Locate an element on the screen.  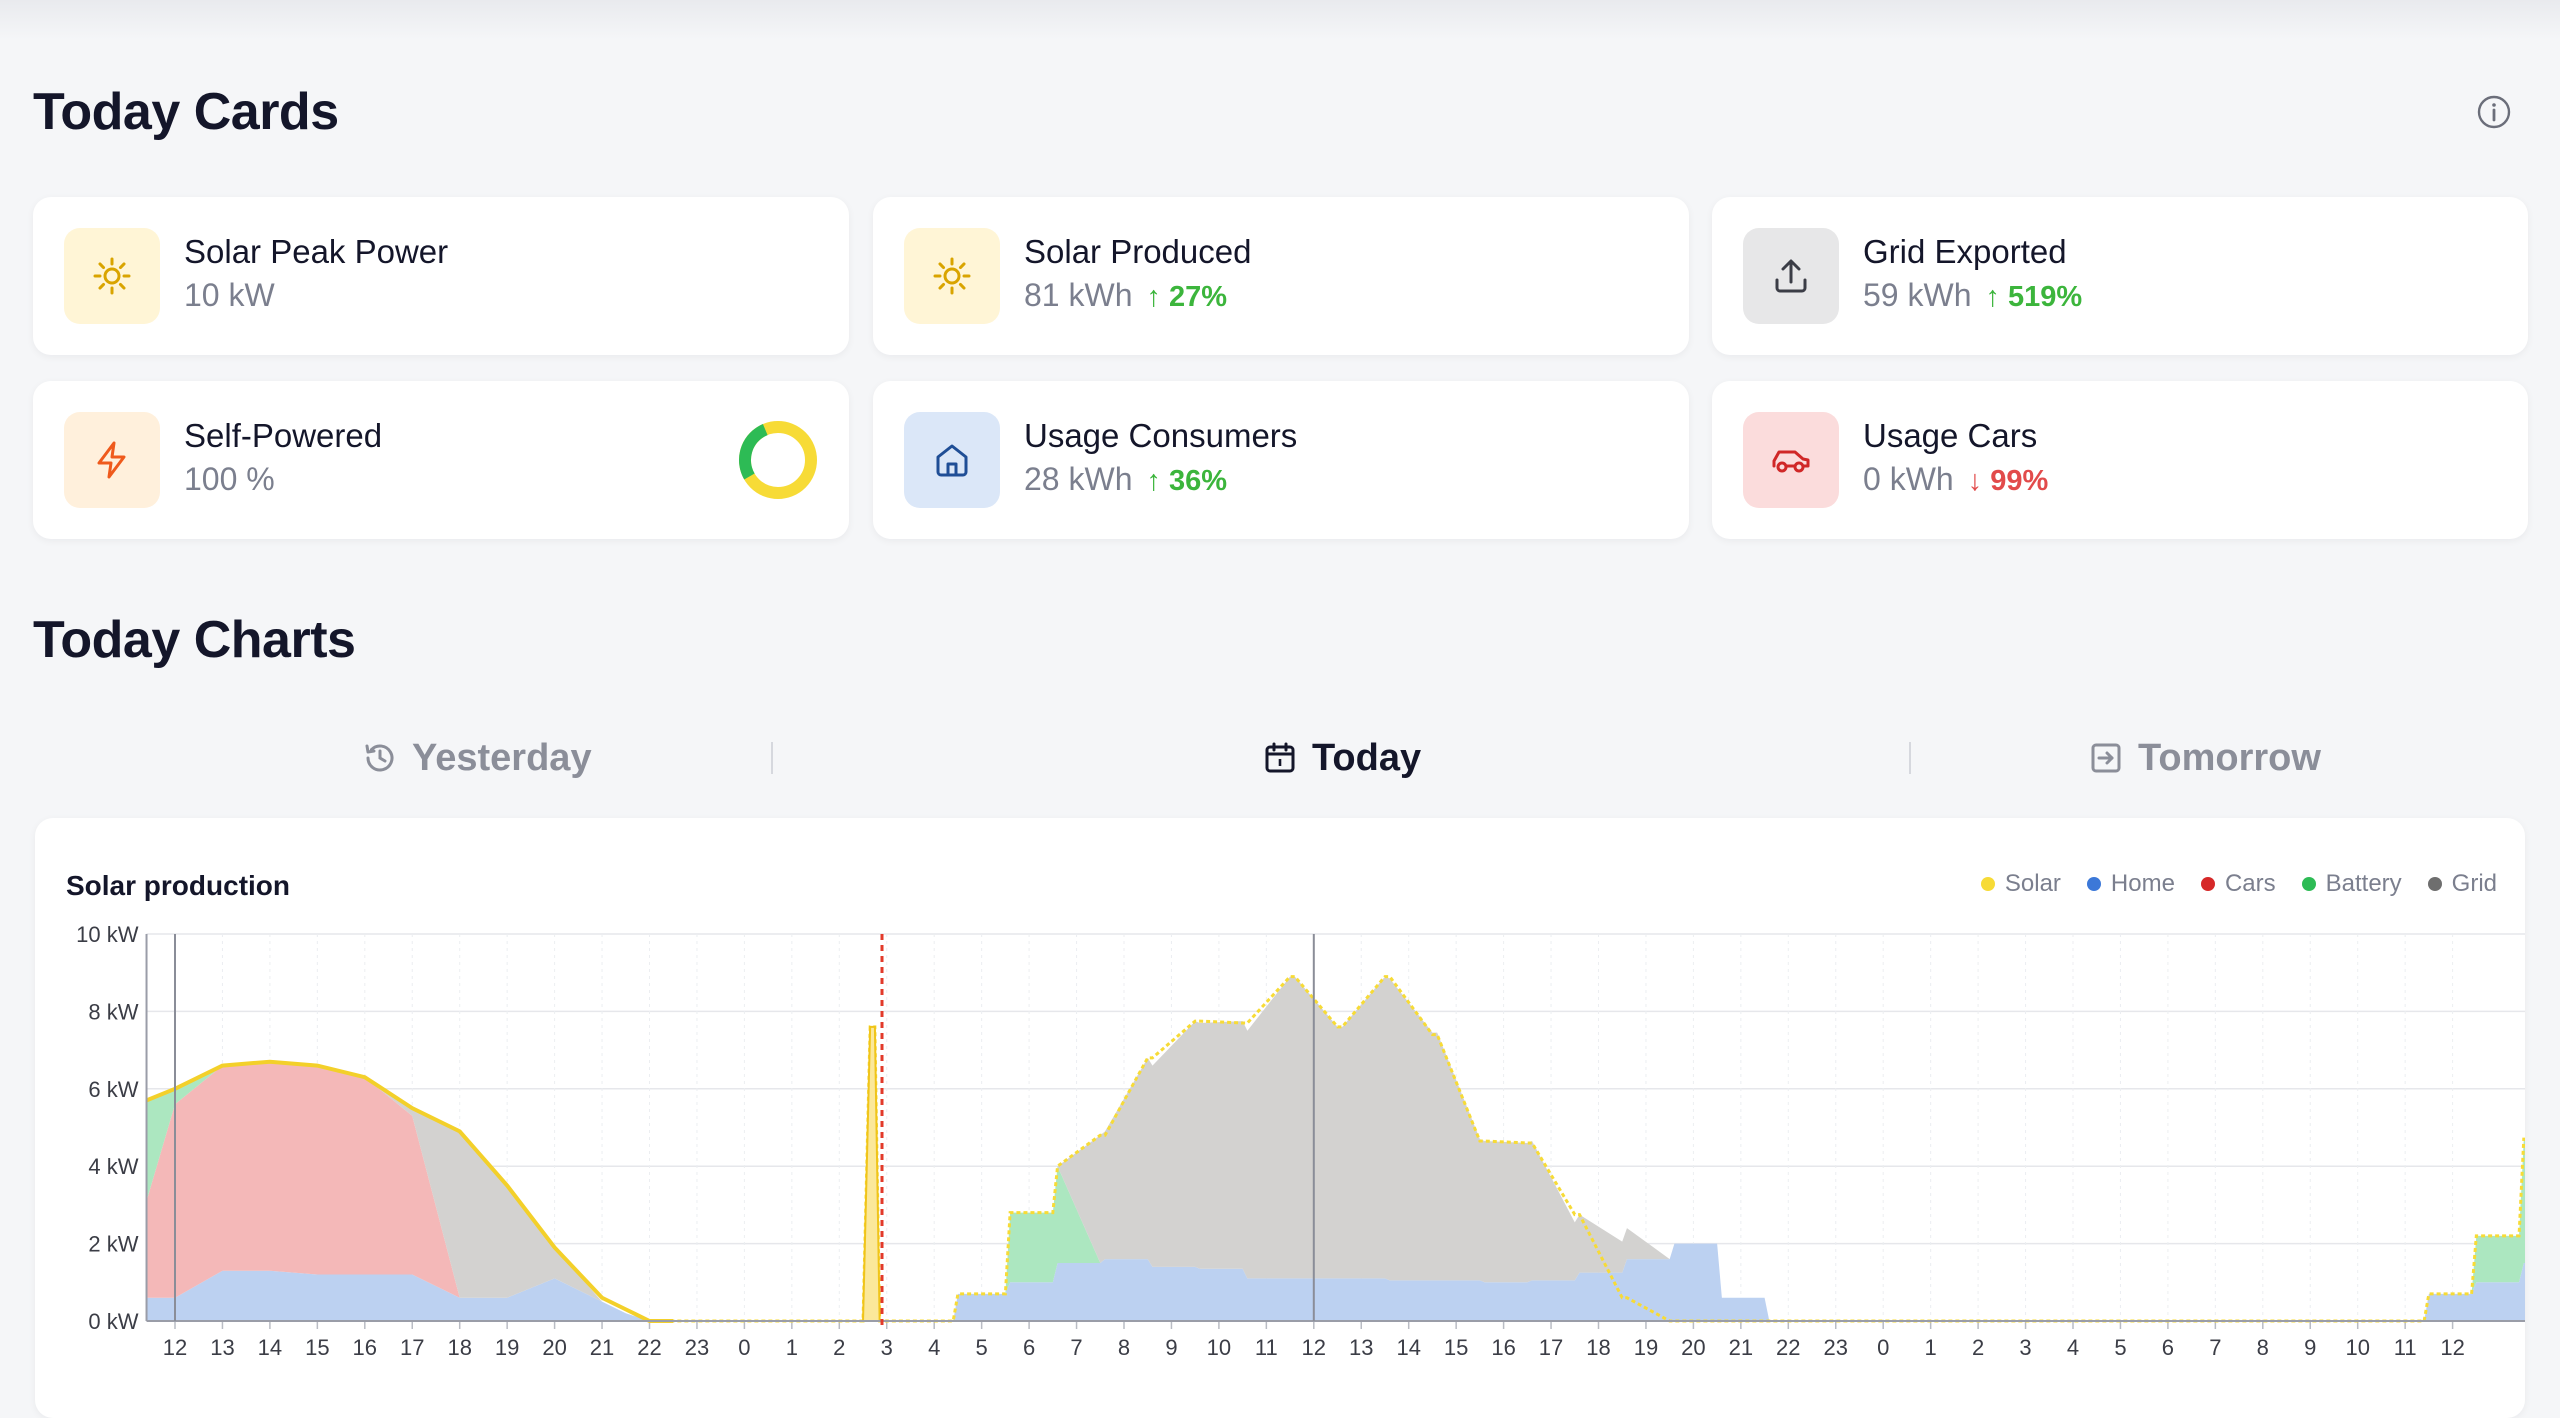
home-area is located at coordinates (1335, 1282).